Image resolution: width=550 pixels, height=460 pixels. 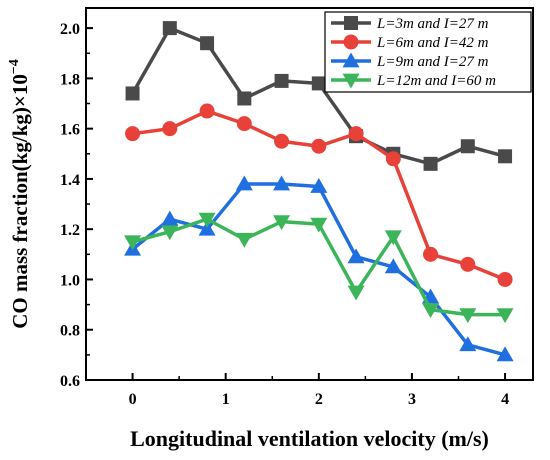 I want to click on legend-label: L=9m and I=27 m, so click(x=432, y=62).